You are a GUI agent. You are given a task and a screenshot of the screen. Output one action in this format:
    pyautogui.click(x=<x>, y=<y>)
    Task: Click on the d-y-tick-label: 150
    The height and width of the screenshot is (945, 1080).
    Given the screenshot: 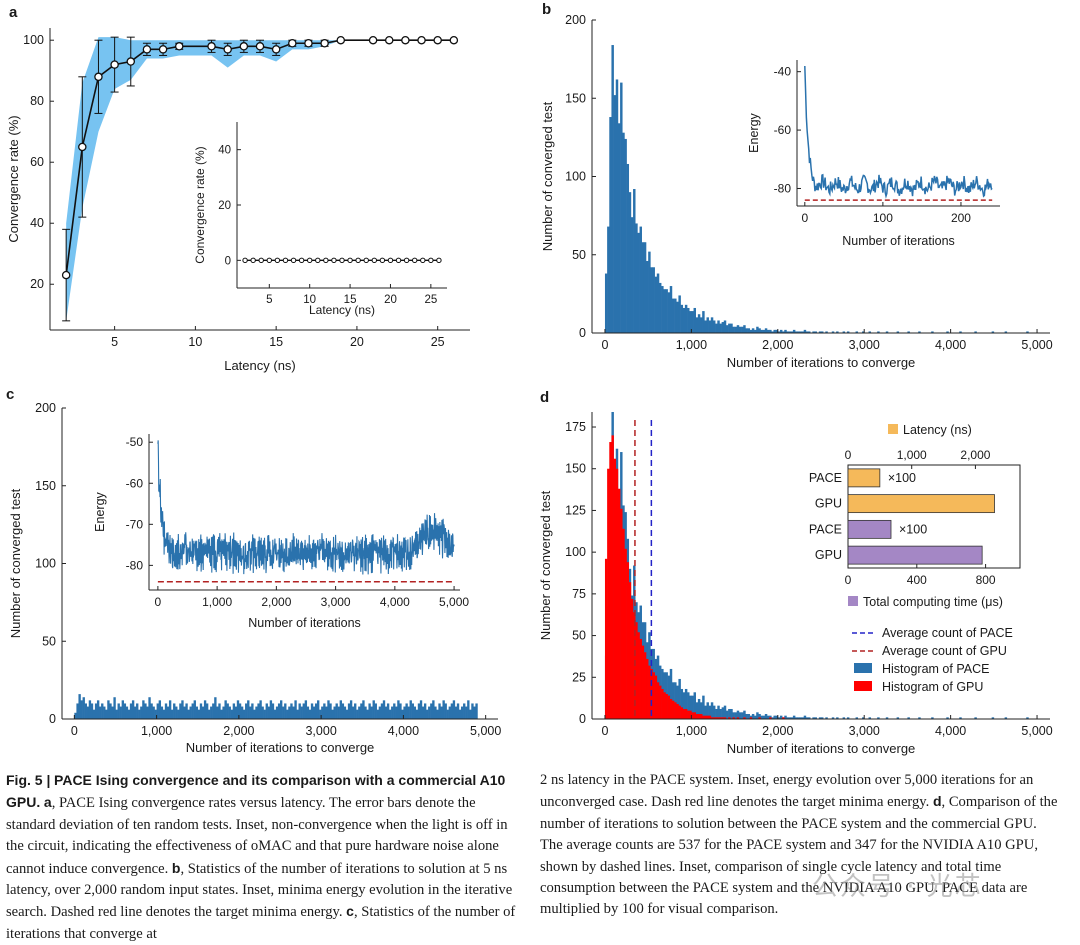 What is the action you would take?
    pyautogui.click(x=575, y=469)
    